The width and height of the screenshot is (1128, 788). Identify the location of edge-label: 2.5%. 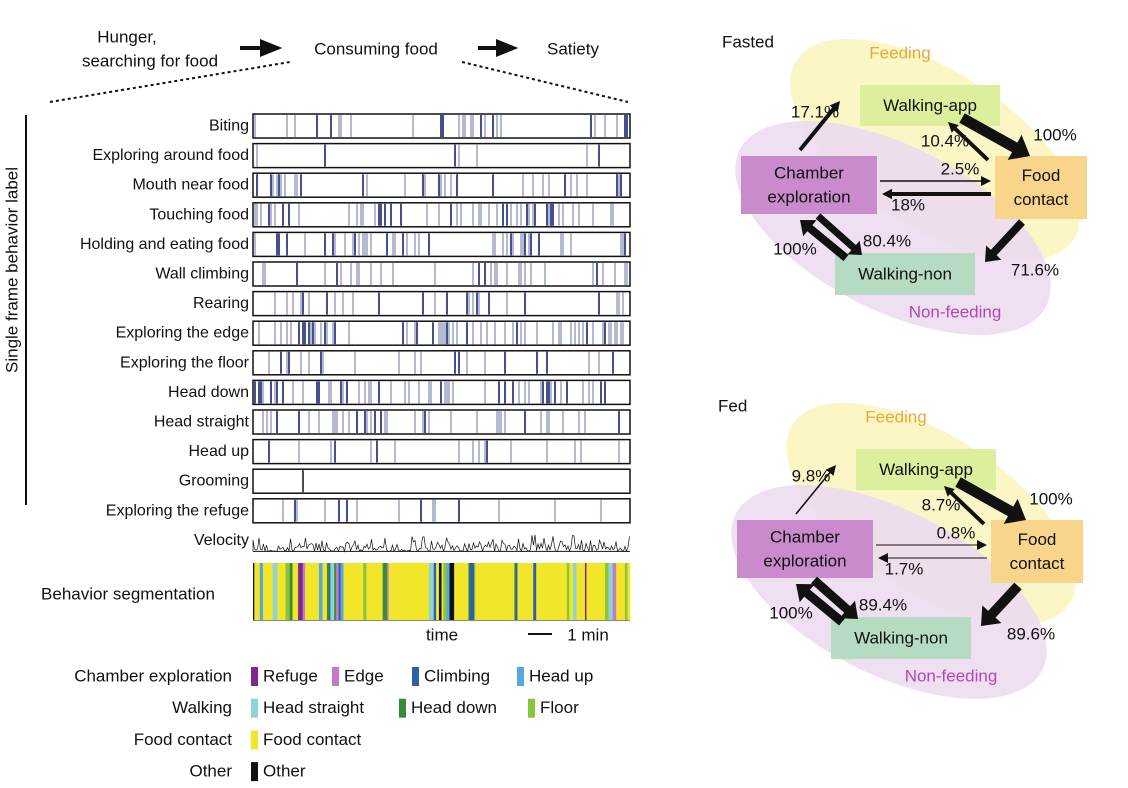
(960, 169).